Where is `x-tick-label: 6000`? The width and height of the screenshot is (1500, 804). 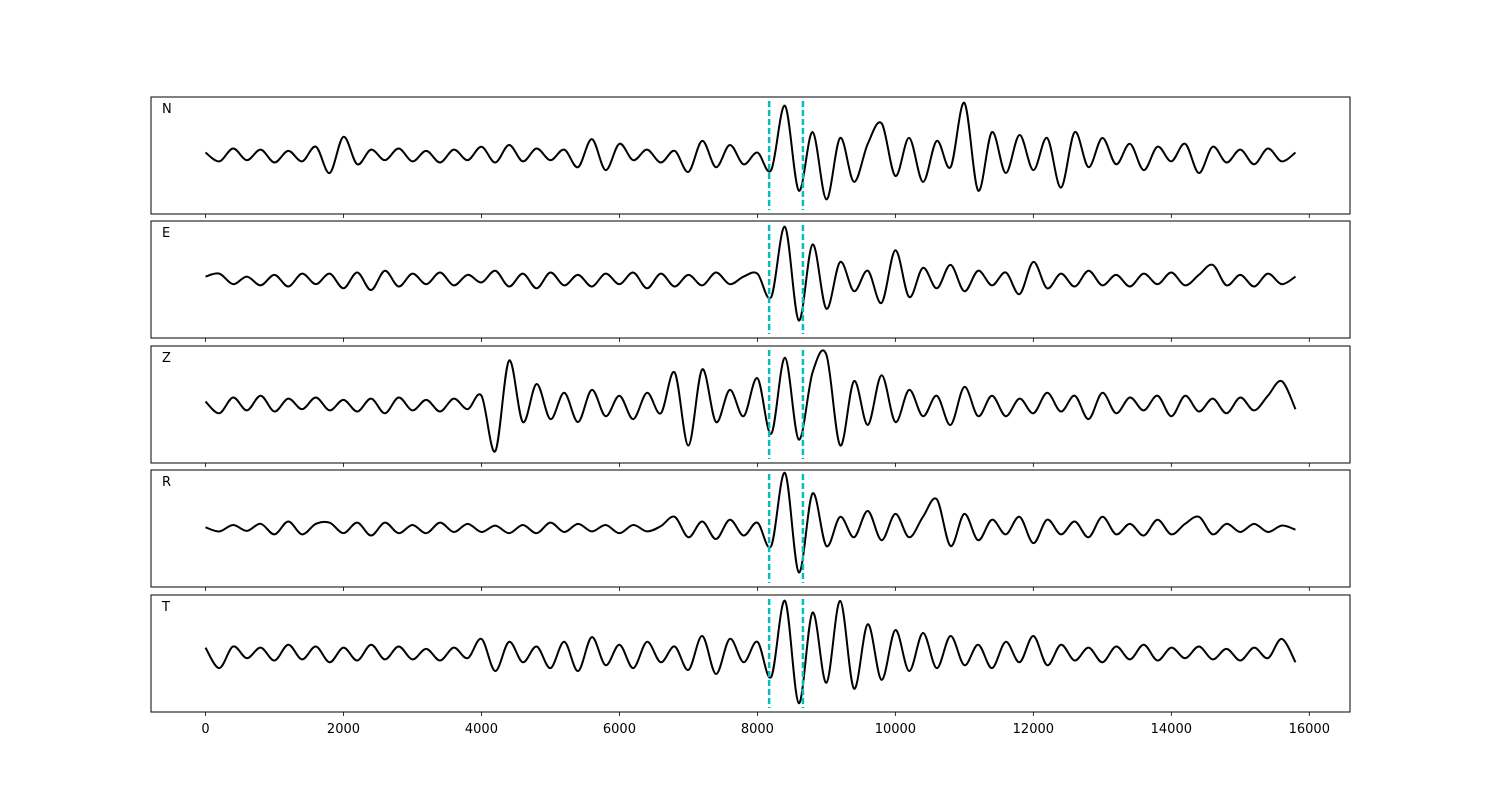
x-tick-label: 6000 is located at coordinates (619, 729).